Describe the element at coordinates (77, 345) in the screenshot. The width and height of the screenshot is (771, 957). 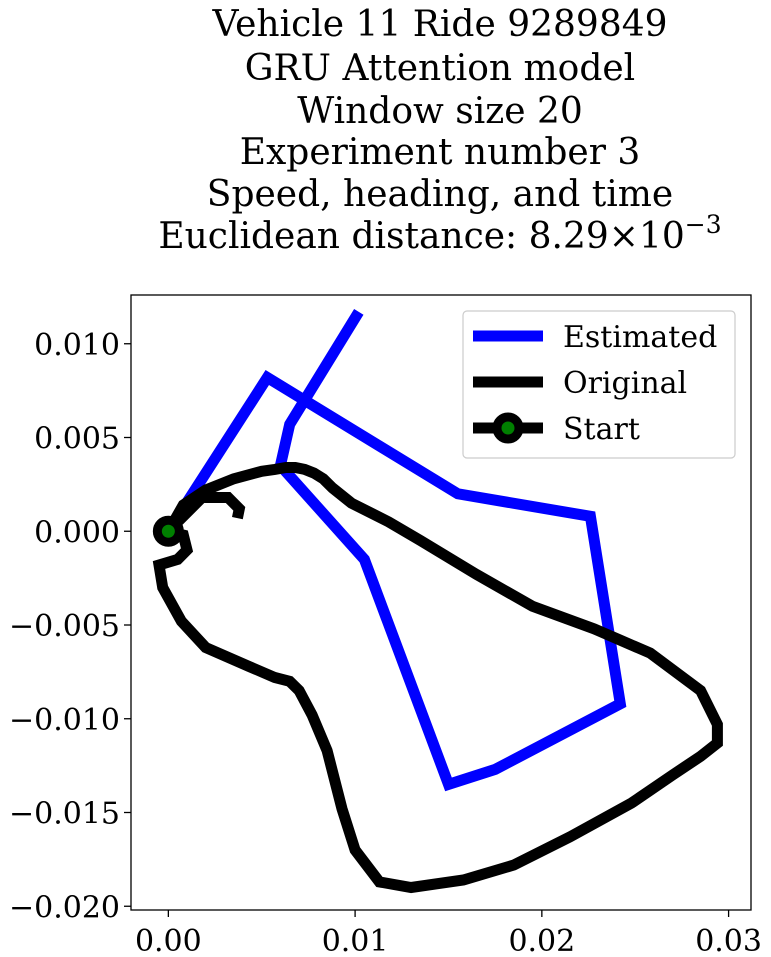
I see `y-tick-label: 0.010` at that location.